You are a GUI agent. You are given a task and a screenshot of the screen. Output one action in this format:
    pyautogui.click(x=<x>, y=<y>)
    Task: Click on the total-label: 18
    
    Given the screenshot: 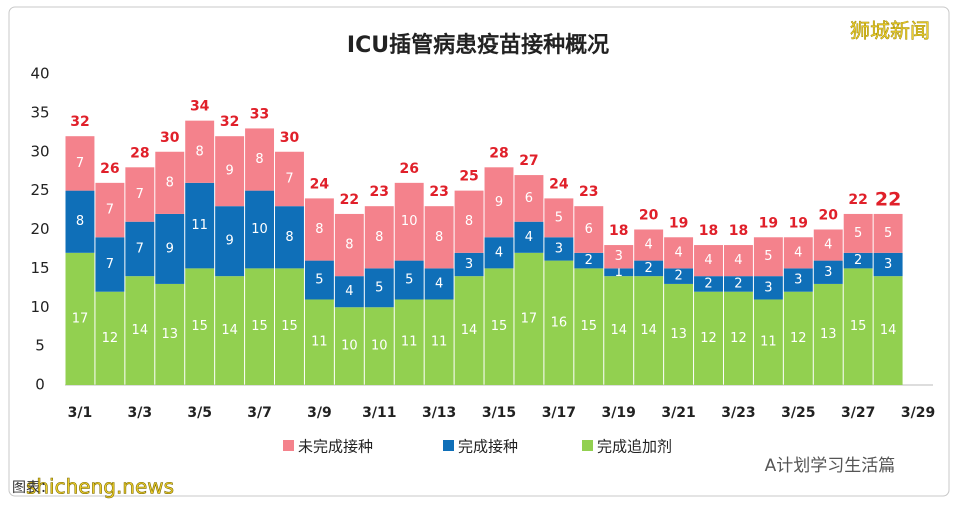 What is the action you would take?
    pyautogui.click(x=618, y=231)
    